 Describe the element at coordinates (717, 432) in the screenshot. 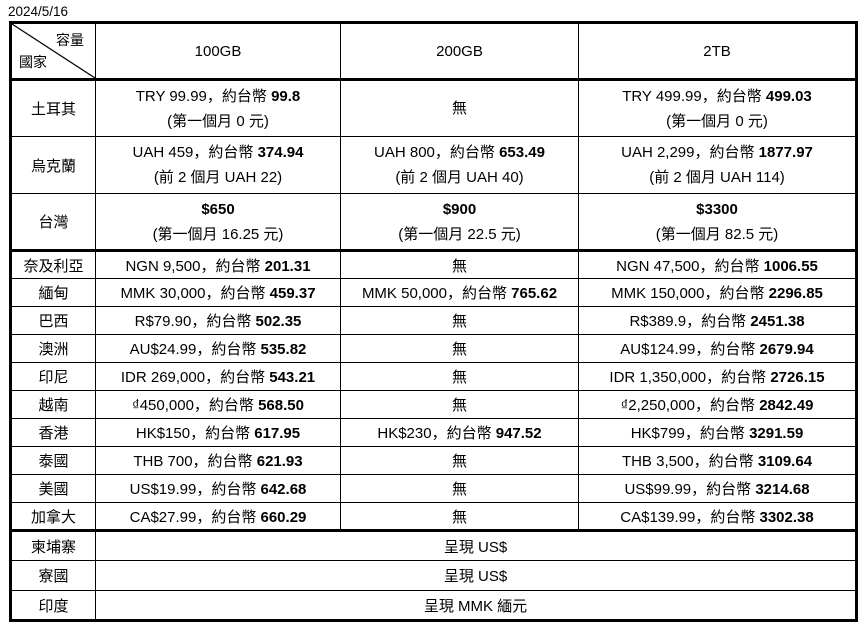

I see `price-cell: HK$799，約台幣 3291.59` at that location.